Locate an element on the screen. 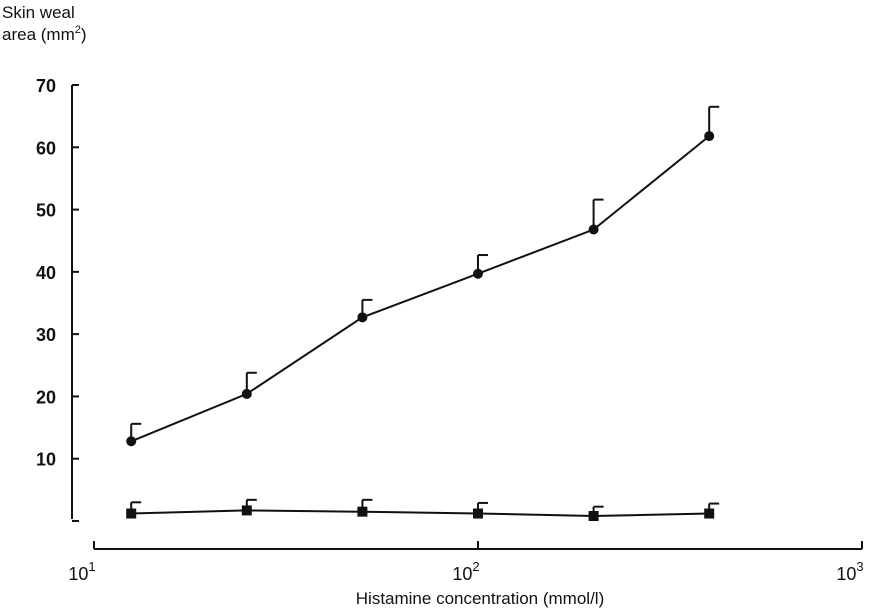 The image size is (876, 611). series-square is located at coordinates (423, 510).